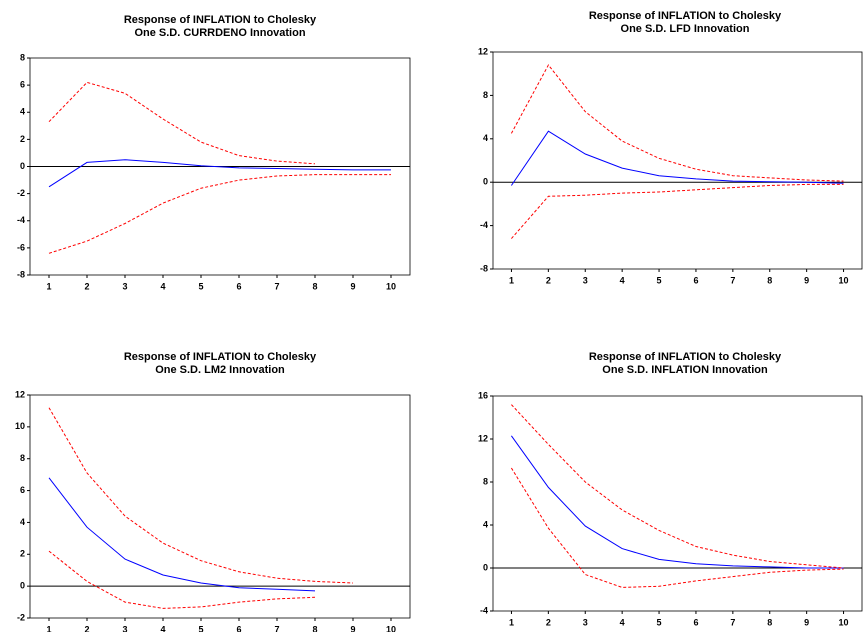 Image resolution: width=864 pixels, height=632 pixels. I want to click on y-tick-label: 10, so click(20, 426).